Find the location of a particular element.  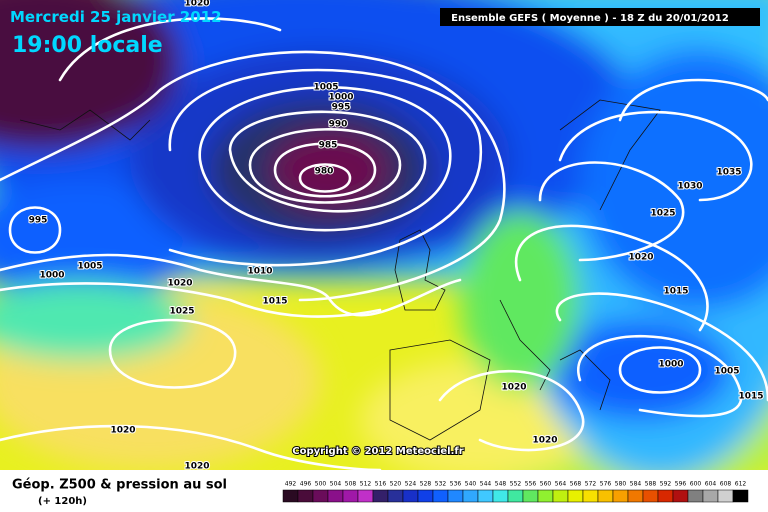

model-box is located at coordinates (600, 17).